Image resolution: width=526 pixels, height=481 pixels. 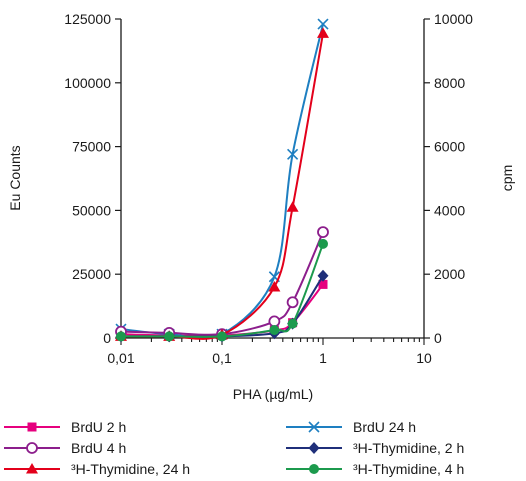 I want to click on legend-label: BrdU 2 h, so click(x=98, y=427).